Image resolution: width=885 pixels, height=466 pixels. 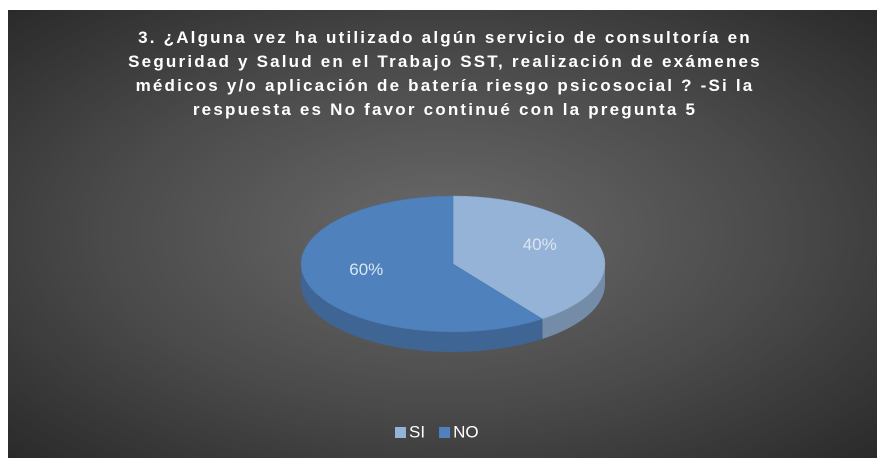 I want to click on data-label: 60%, so click(x=366, y=269).